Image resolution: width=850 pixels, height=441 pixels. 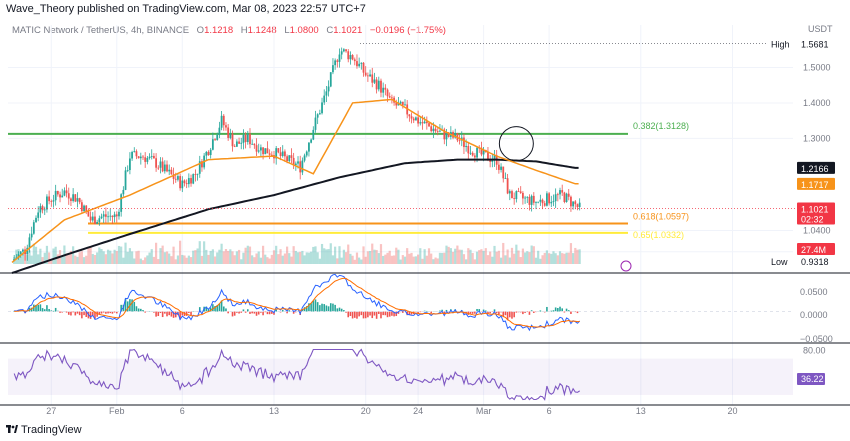 I want to click on macd-line, so click(x=297, y=302).